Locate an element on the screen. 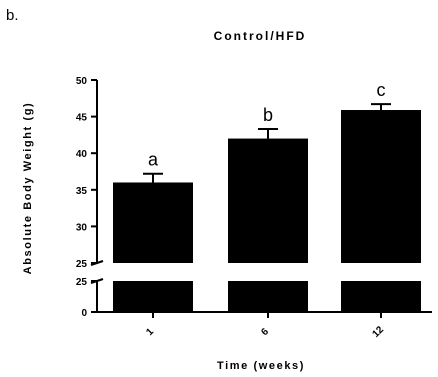  y-tick-label-upper-40: 40 is located at coordinates (82, 154).